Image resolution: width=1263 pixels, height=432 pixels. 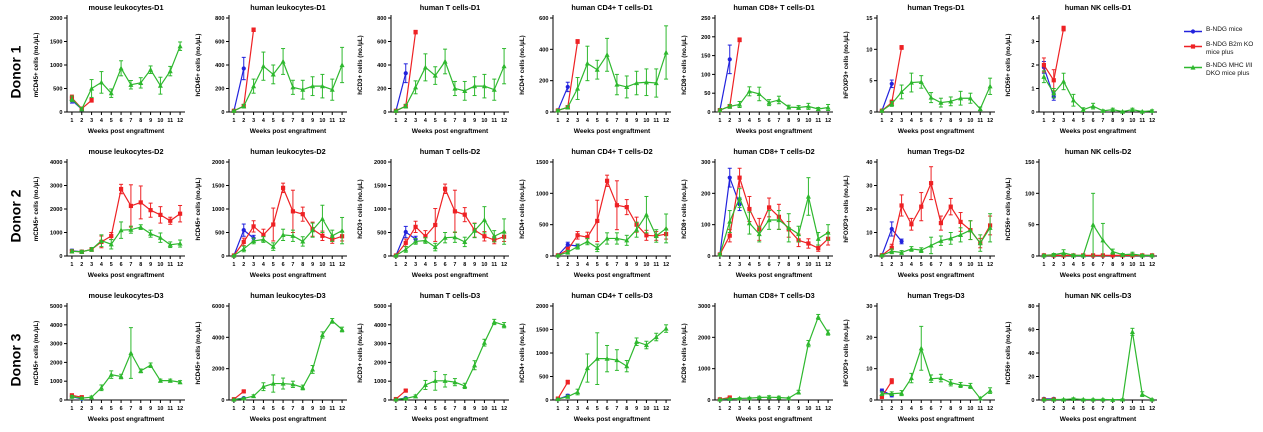 What do you see at coordinates (705, 19) in the screenshot?
I see `svg-text: 250` at bounding box center [705, 19].